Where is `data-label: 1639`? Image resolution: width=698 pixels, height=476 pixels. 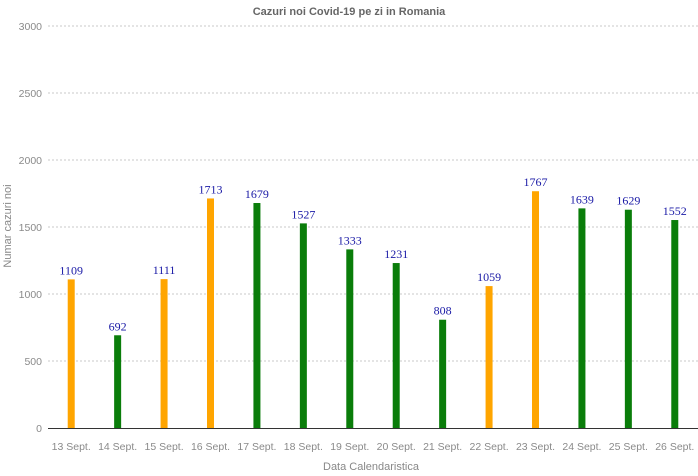 data-label: 1639 is located at coordinates (582, 199).